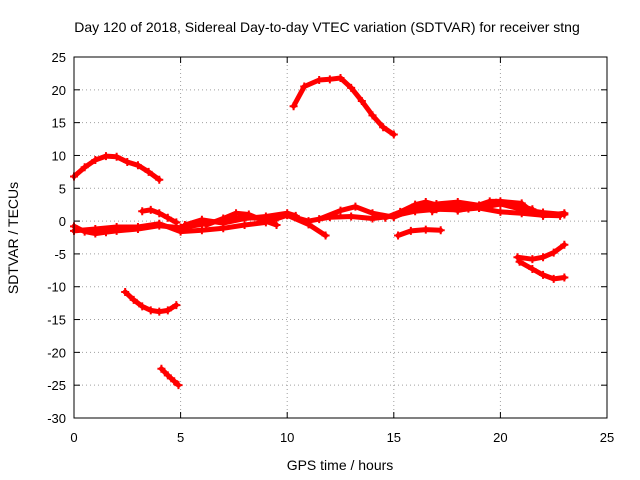 The image size is (640, 480). Describe the element at coordinates (13, 238) in the screenshot. I see `y-axis-label: SDTVAR / TECUs` at that location.